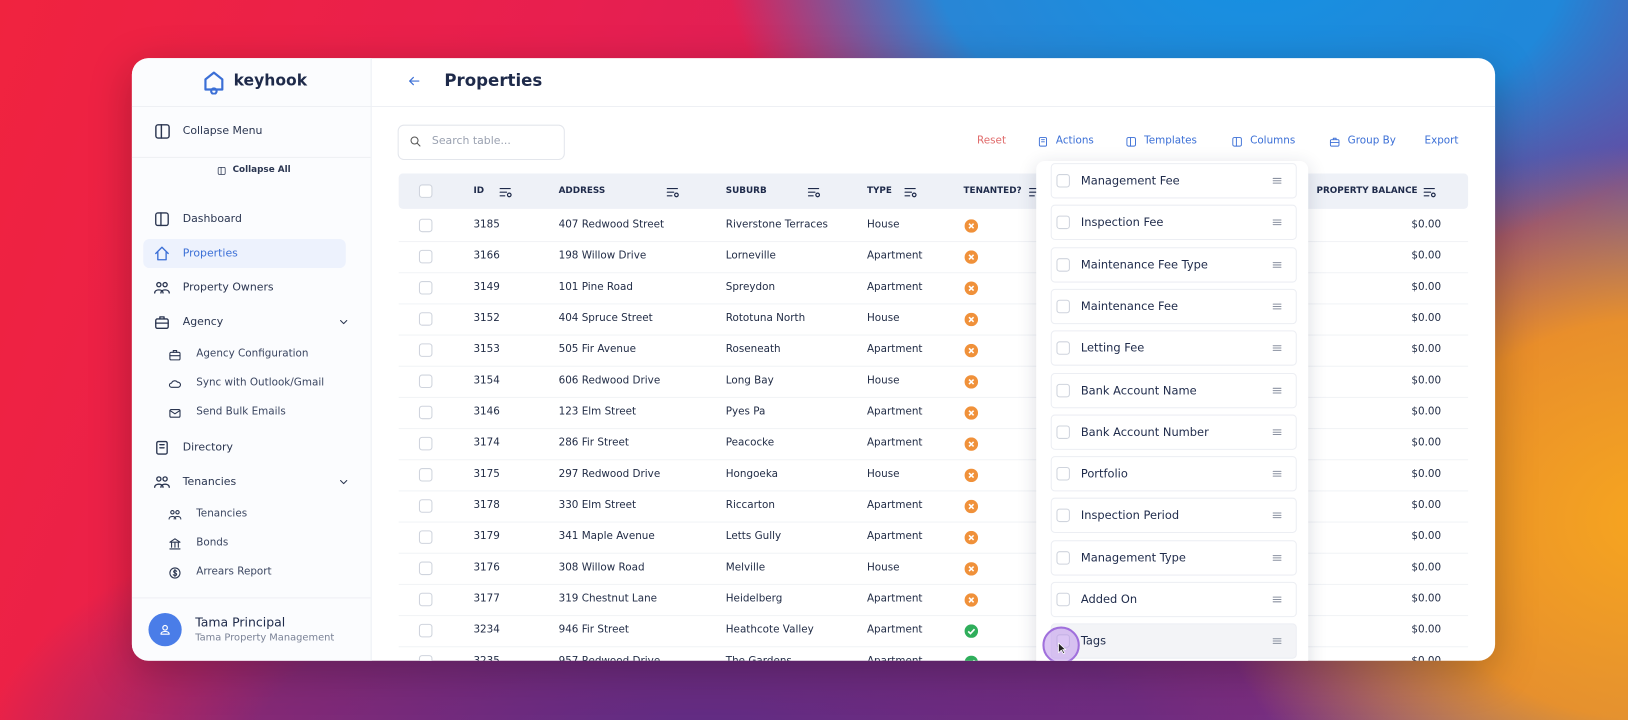  Describe the element at coordinates (228, 287) in the screenshot. I see `nav-item: Property Owners` at that location.